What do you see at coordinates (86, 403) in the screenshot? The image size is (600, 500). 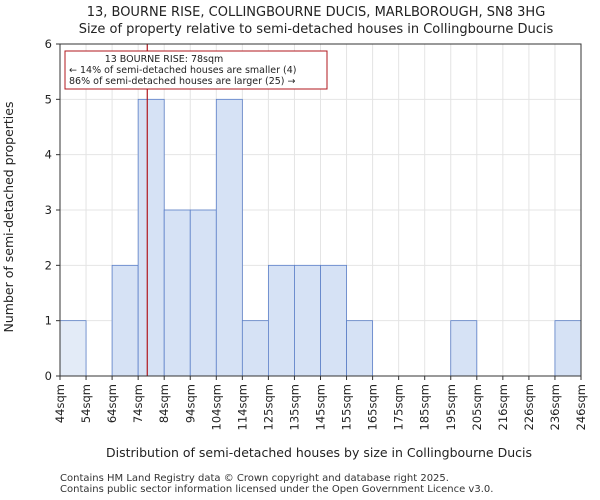 I see `x-tick-label: 54sqm` at bounding box center [86, 403].